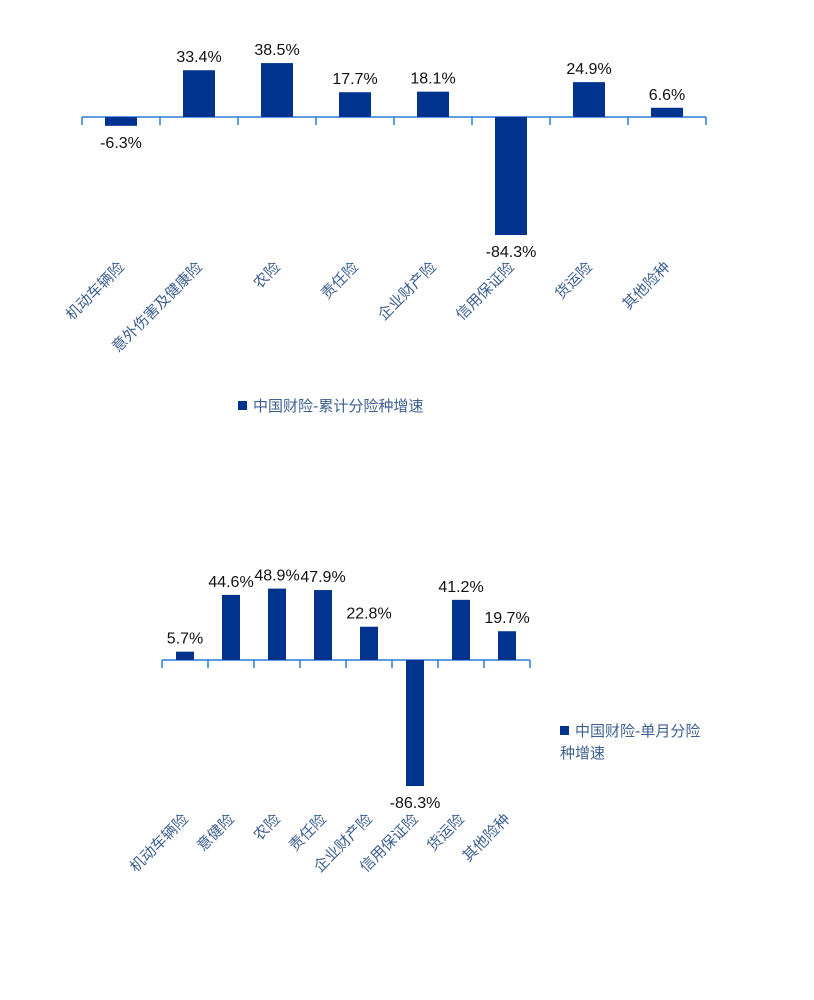 The image size is (814, 1000). What do you see at coordinates (198, 57) in the screenshot?
I see `data-label: 33.4%` at bounding box center [198, 57].